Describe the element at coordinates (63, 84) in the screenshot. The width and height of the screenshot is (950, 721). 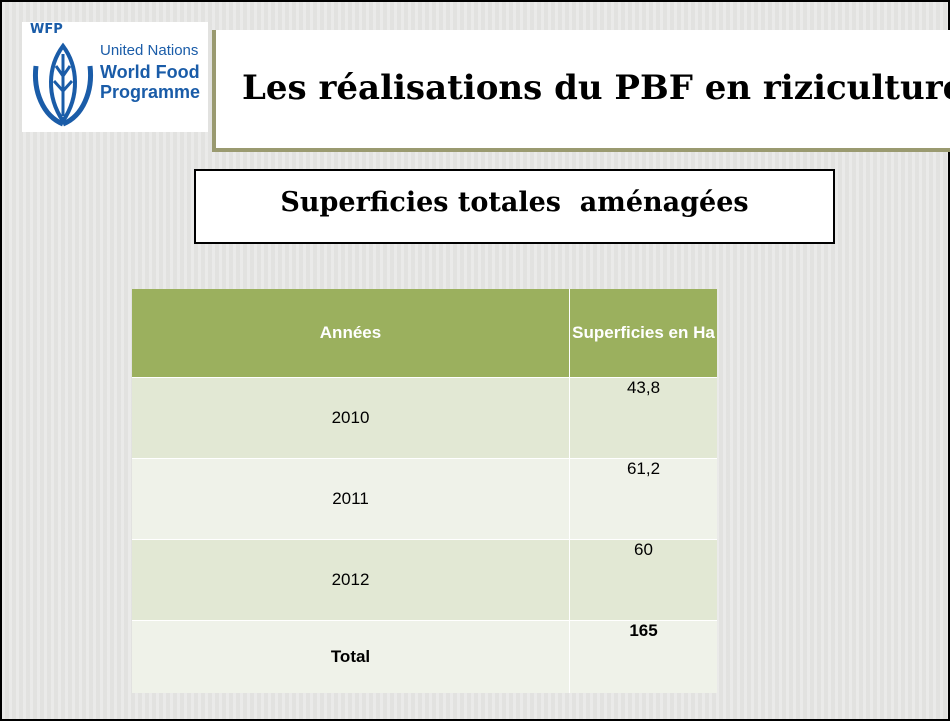
I see `logo-emblem` at that location.